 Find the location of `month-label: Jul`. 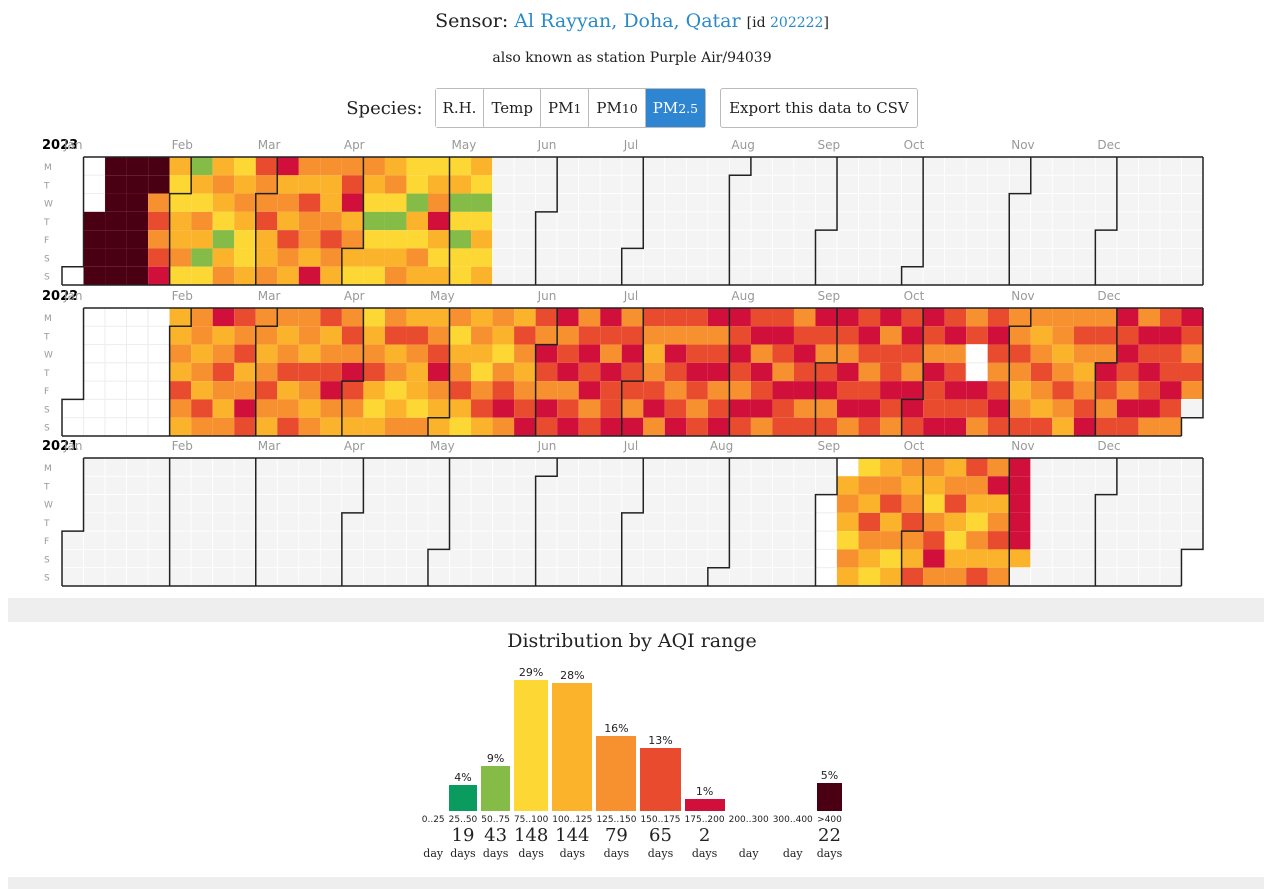

month-label: Jul is located at coordinates (630, 446).